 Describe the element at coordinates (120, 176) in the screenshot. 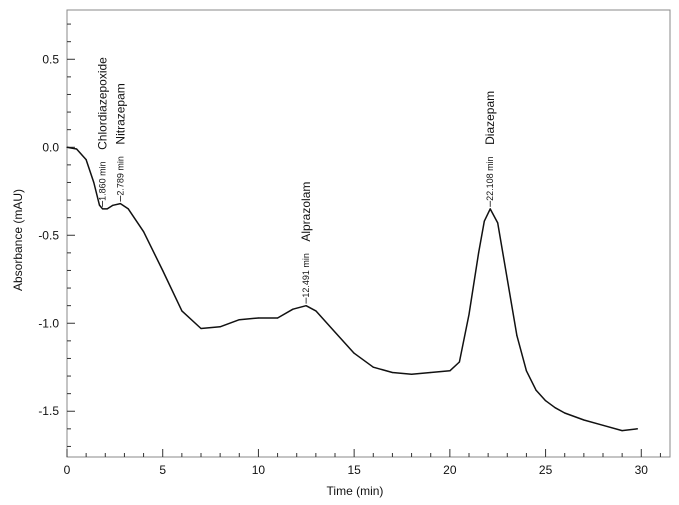

I see `peak-time-label: 2.789 min` at that location.